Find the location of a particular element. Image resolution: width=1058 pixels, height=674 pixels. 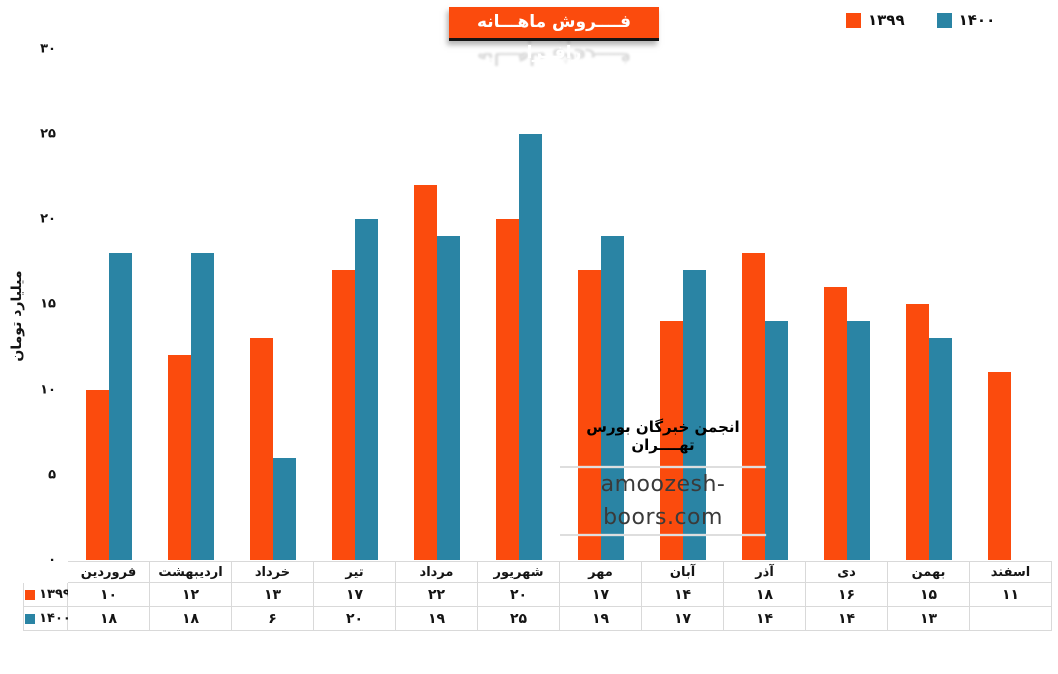

table-corner-cell is located at coordinates (45, 572).